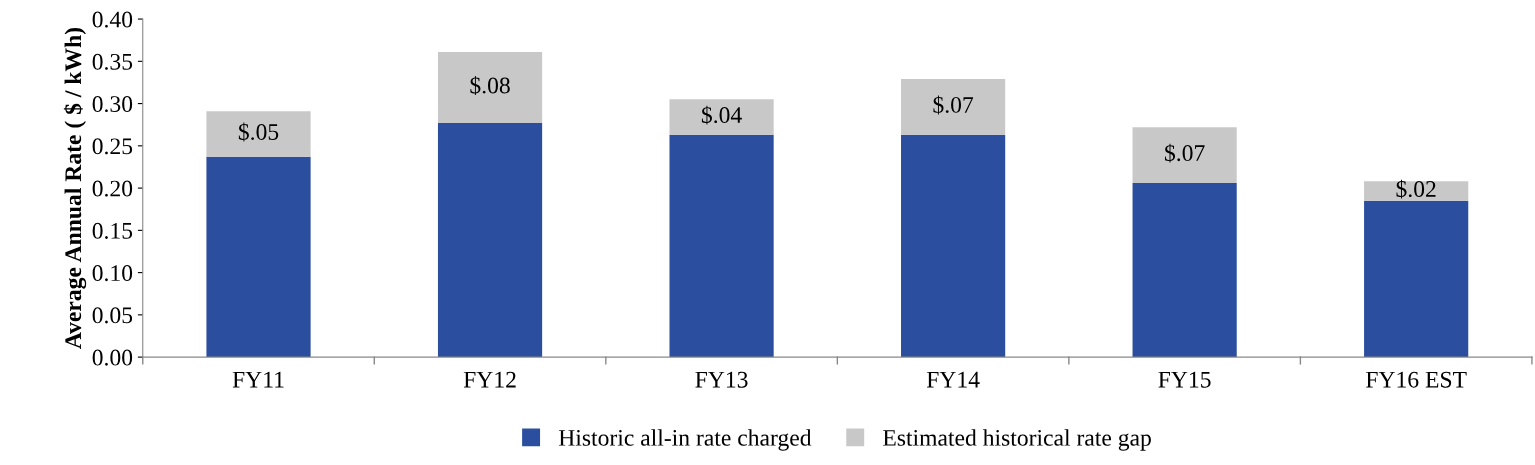 The height and width of the screenshot is (465, 1535). I want to click on data-label: $.04, so click(721, 115).